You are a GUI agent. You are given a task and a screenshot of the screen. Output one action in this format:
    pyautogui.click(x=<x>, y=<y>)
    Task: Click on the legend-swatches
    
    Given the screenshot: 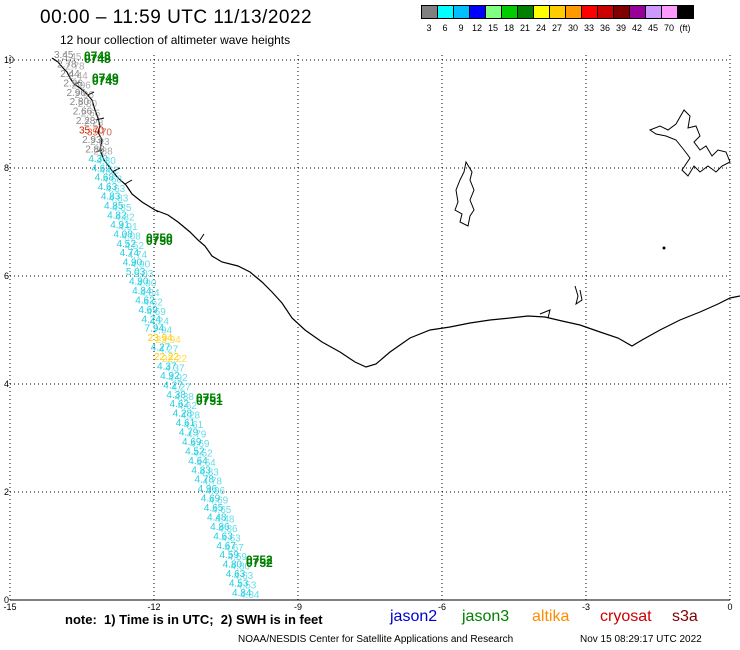 What is the action you would take?
    pyautogui.click(x=557, y=12)
    